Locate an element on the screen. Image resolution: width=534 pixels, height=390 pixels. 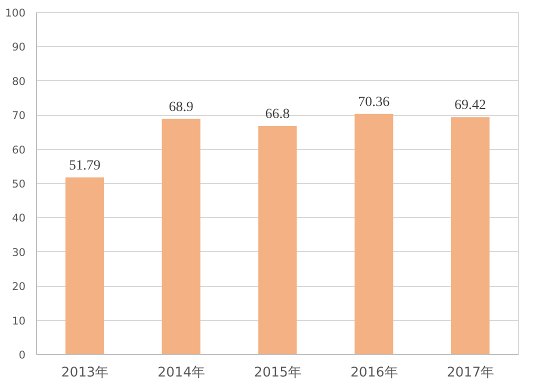
data-label: 68.9 is located at coordinates (181, 107).